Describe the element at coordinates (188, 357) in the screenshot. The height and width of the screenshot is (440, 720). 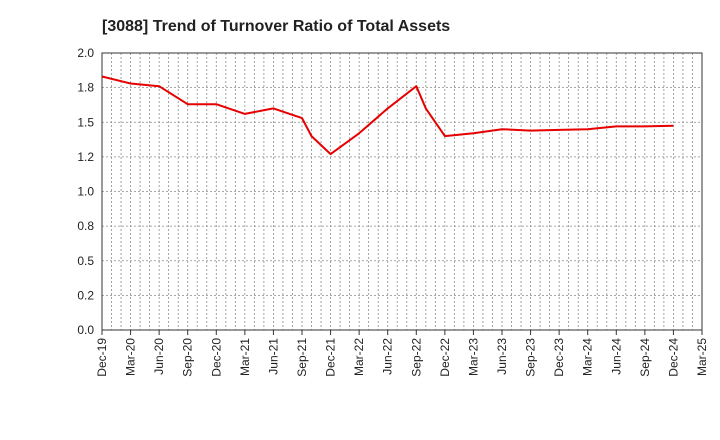
I see `x-tick-label: Sep-20` at that location.